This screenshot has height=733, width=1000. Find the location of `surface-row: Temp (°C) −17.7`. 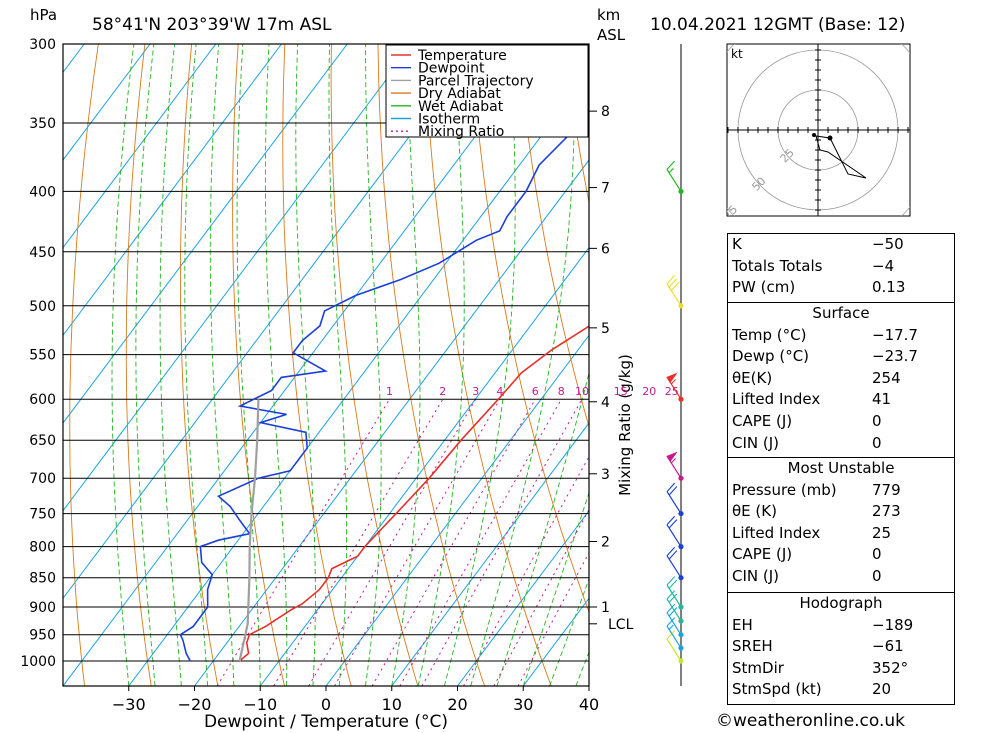

surface-row: Temp (°C) −17.7 is located at coordinates (841, 336).